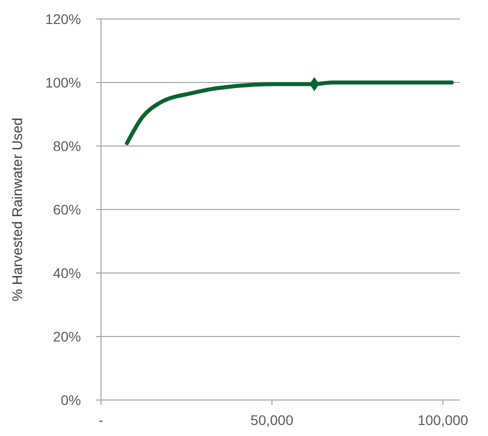 The width and height of the screenshot is (488, 436). What do you see at coordinates (443, 420) in the screenshot?
I see `x-tick-label: 100,000` at bounding box center [443, 420].